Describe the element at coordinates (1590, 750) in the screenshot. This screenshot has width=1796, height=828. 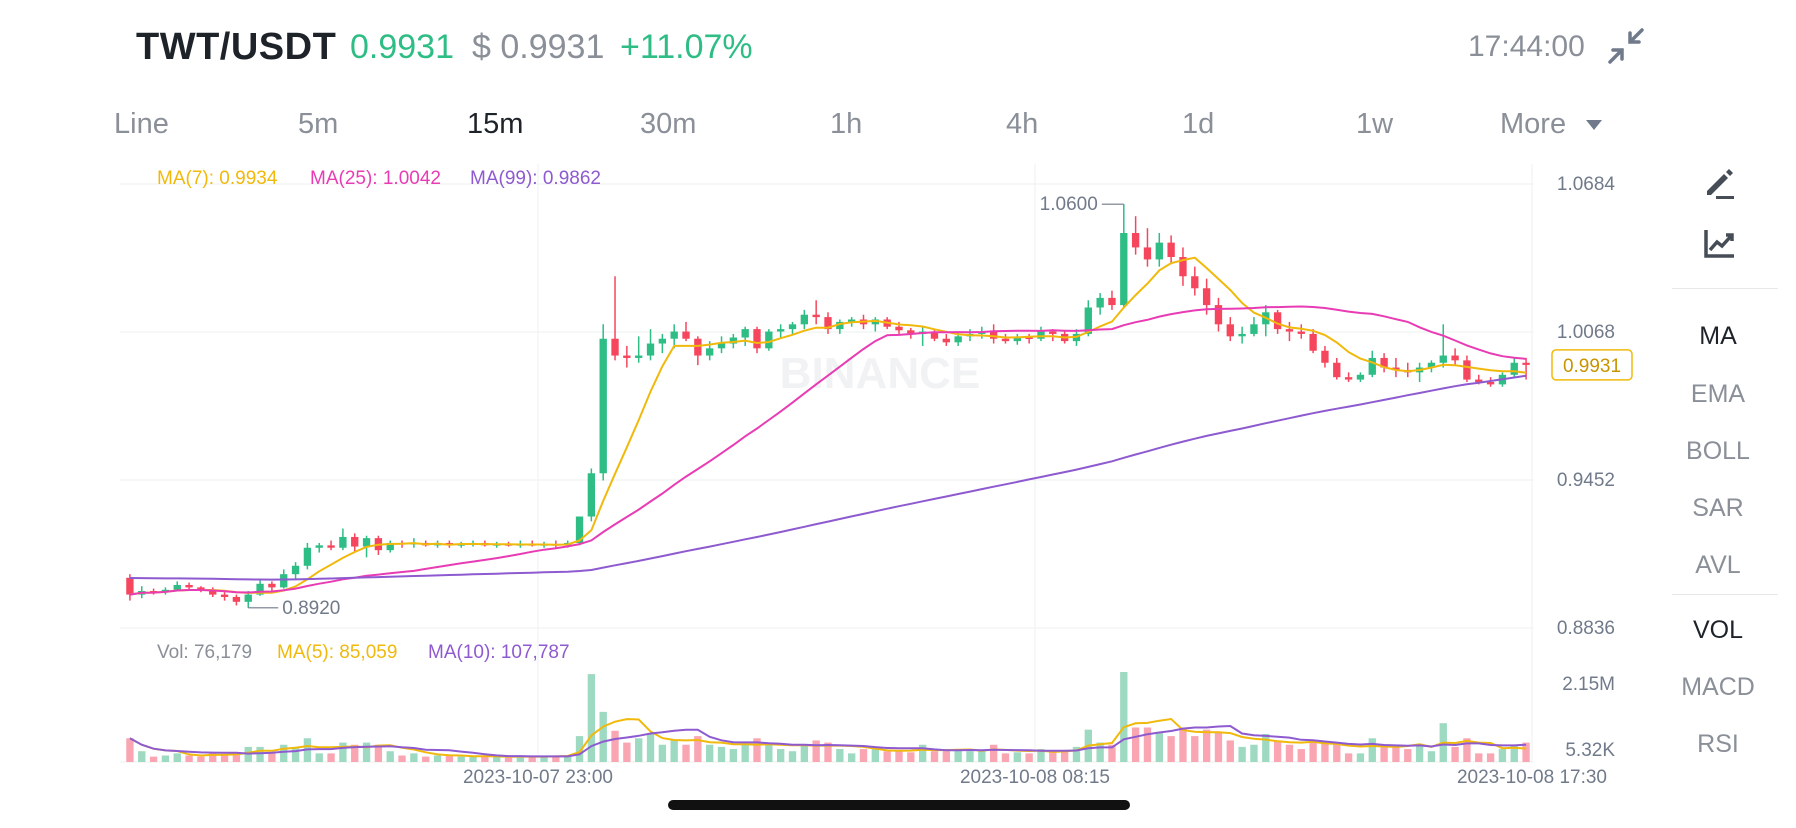
I see `volume-axis-label: 5.32K` at that location.